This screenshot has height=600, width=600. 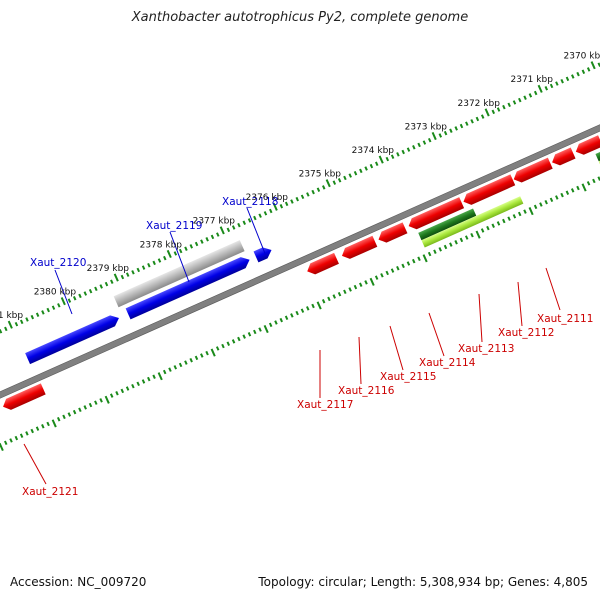 I want to click on gene-other-forward, so click(x=179, y=274).